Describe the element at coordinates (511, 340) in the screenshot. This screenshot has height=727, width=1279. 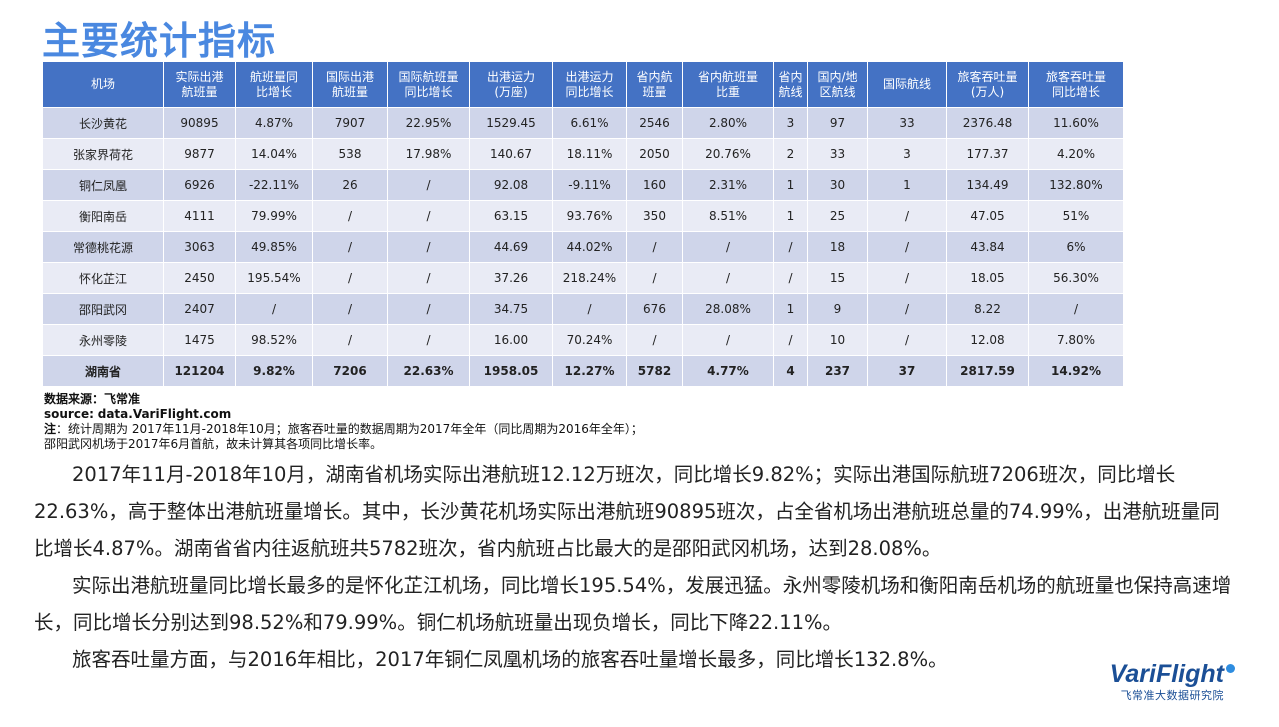
I see `table-cell: 16.00` at that location.